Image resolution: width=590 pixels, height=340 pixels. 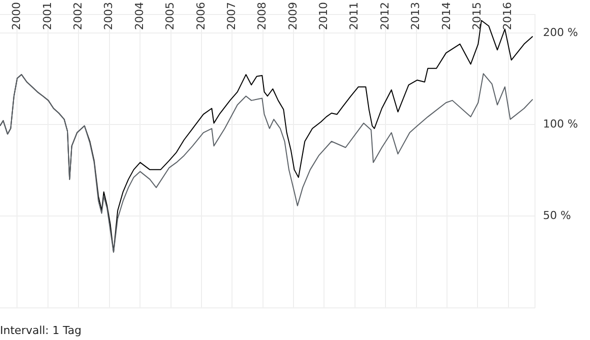 What do you see at coordinates (41, 330) in the screenshot?
I see `text: Intervall: 1 Tag` at bounding box center [41, 330].